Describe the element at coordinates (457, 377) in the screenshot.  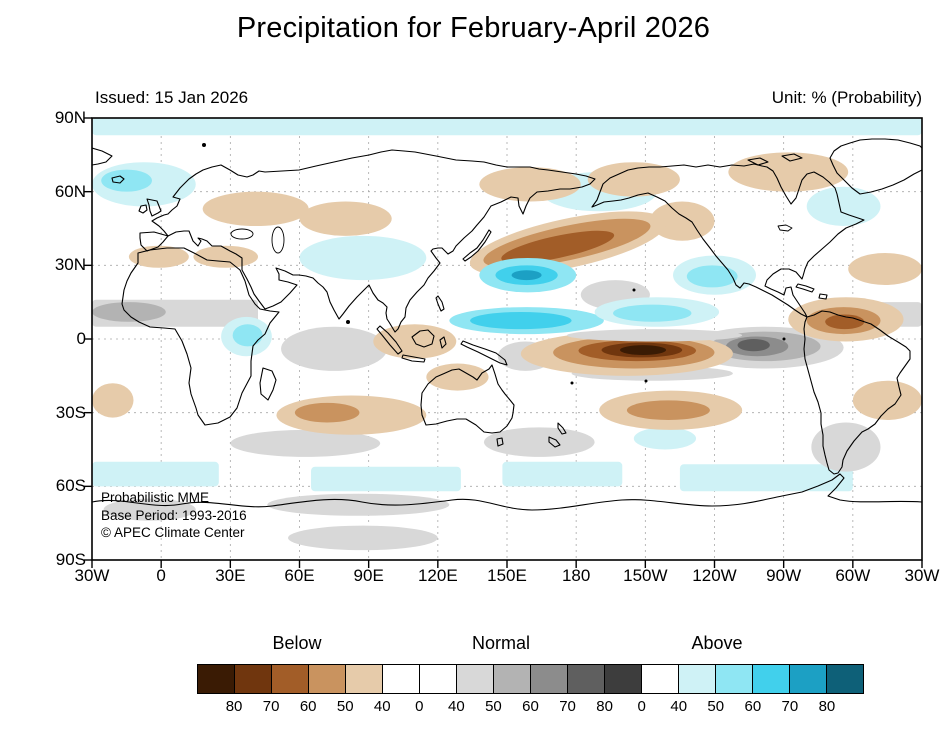
I see `region-north-australia-below` at that location.